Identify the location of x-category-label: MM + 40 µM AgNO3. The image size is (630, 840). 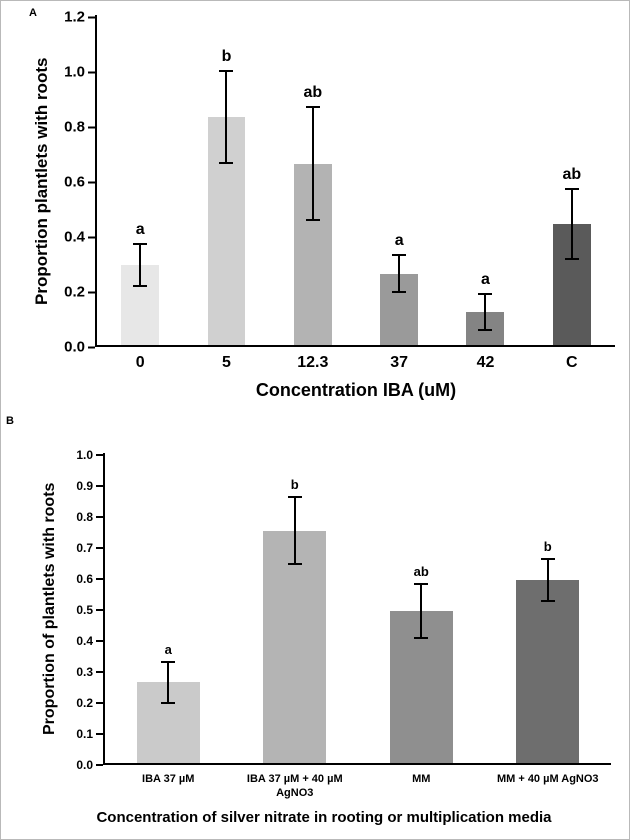
(547, 779).